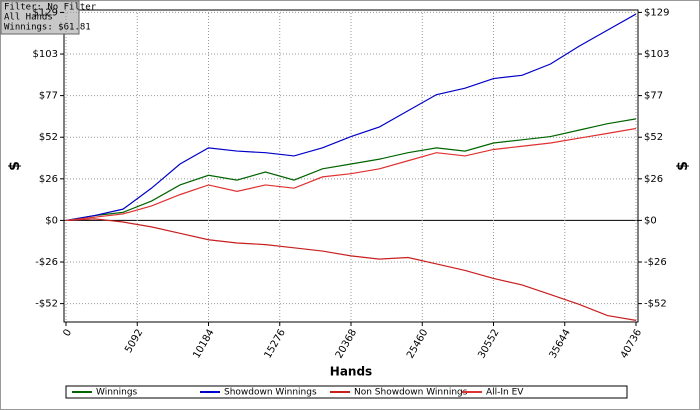  I want to click on y-tick-label: $52, so click(48, 137).